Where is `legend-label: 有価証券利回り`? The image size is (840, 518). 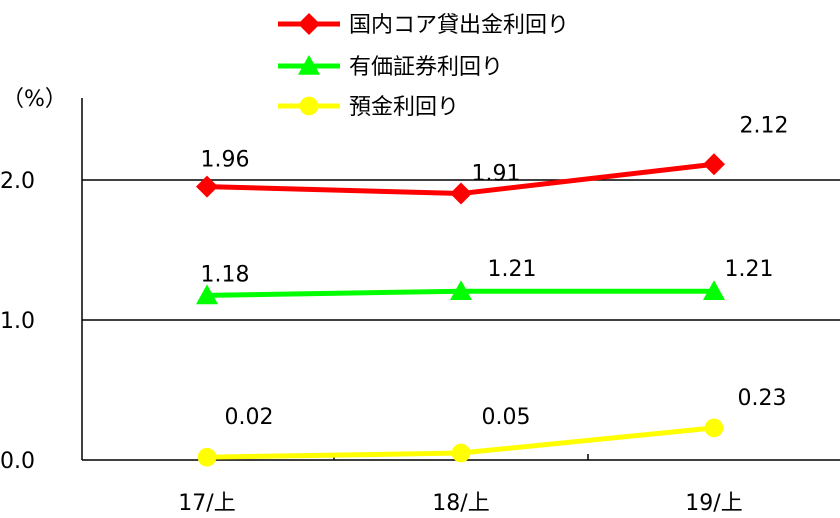
legend-label: 有価証券利回り is located at coordinates (426, 67).